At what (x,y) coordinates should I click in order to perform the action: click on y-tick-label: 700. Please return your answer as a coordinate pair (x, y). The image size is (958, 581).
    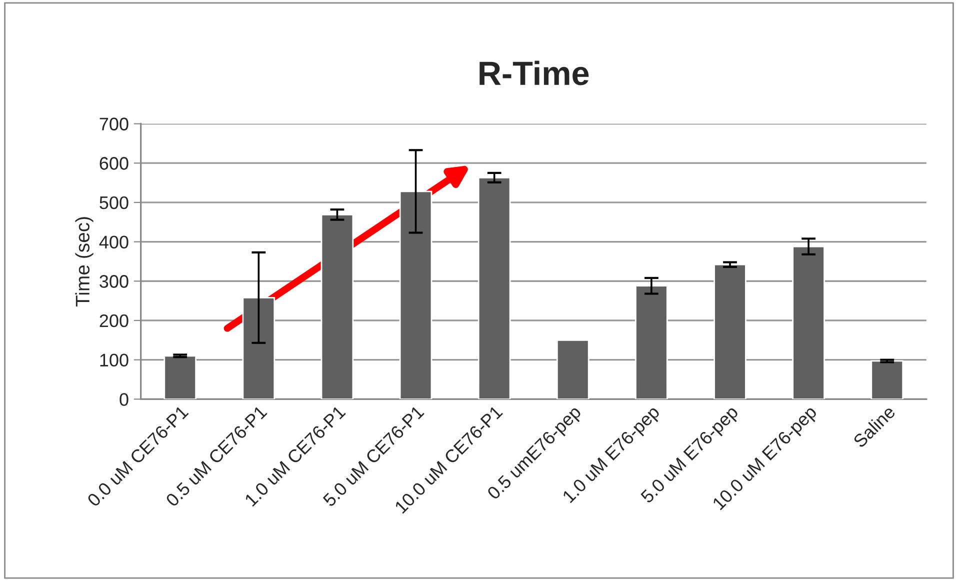
    Looking at the image, I should click on (114, 124).